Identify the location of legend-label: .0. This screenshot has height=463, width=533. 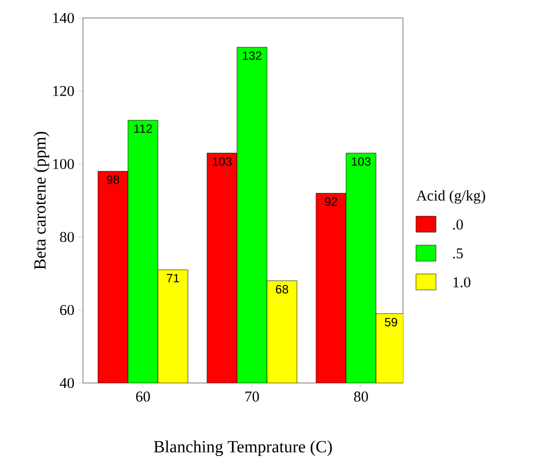
(458, 224).